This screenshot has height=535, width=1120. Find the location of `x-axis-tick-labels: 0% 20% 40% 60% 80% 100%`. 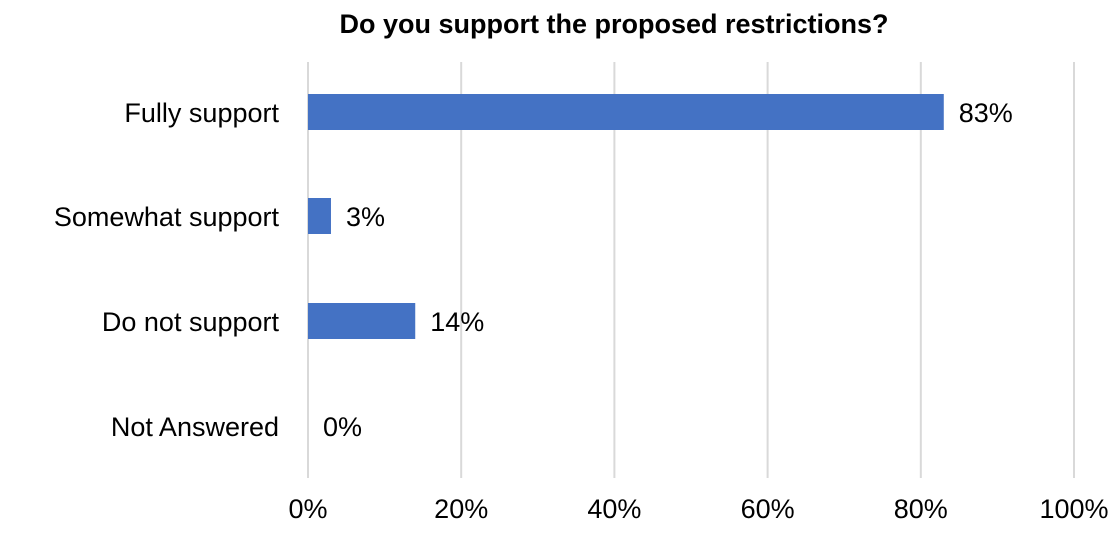

x-axis-tick-labels: 0% 20% 40% 60% 80% 100% is located at coordinates (698, 509).